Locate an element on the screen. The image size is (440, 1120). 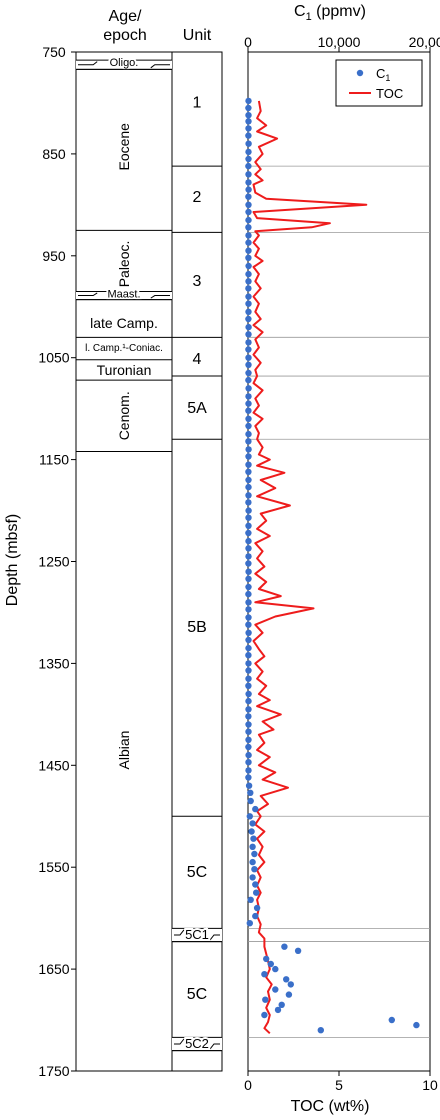
depth-tick-label: 1050 is located at coordinates (53, 358).